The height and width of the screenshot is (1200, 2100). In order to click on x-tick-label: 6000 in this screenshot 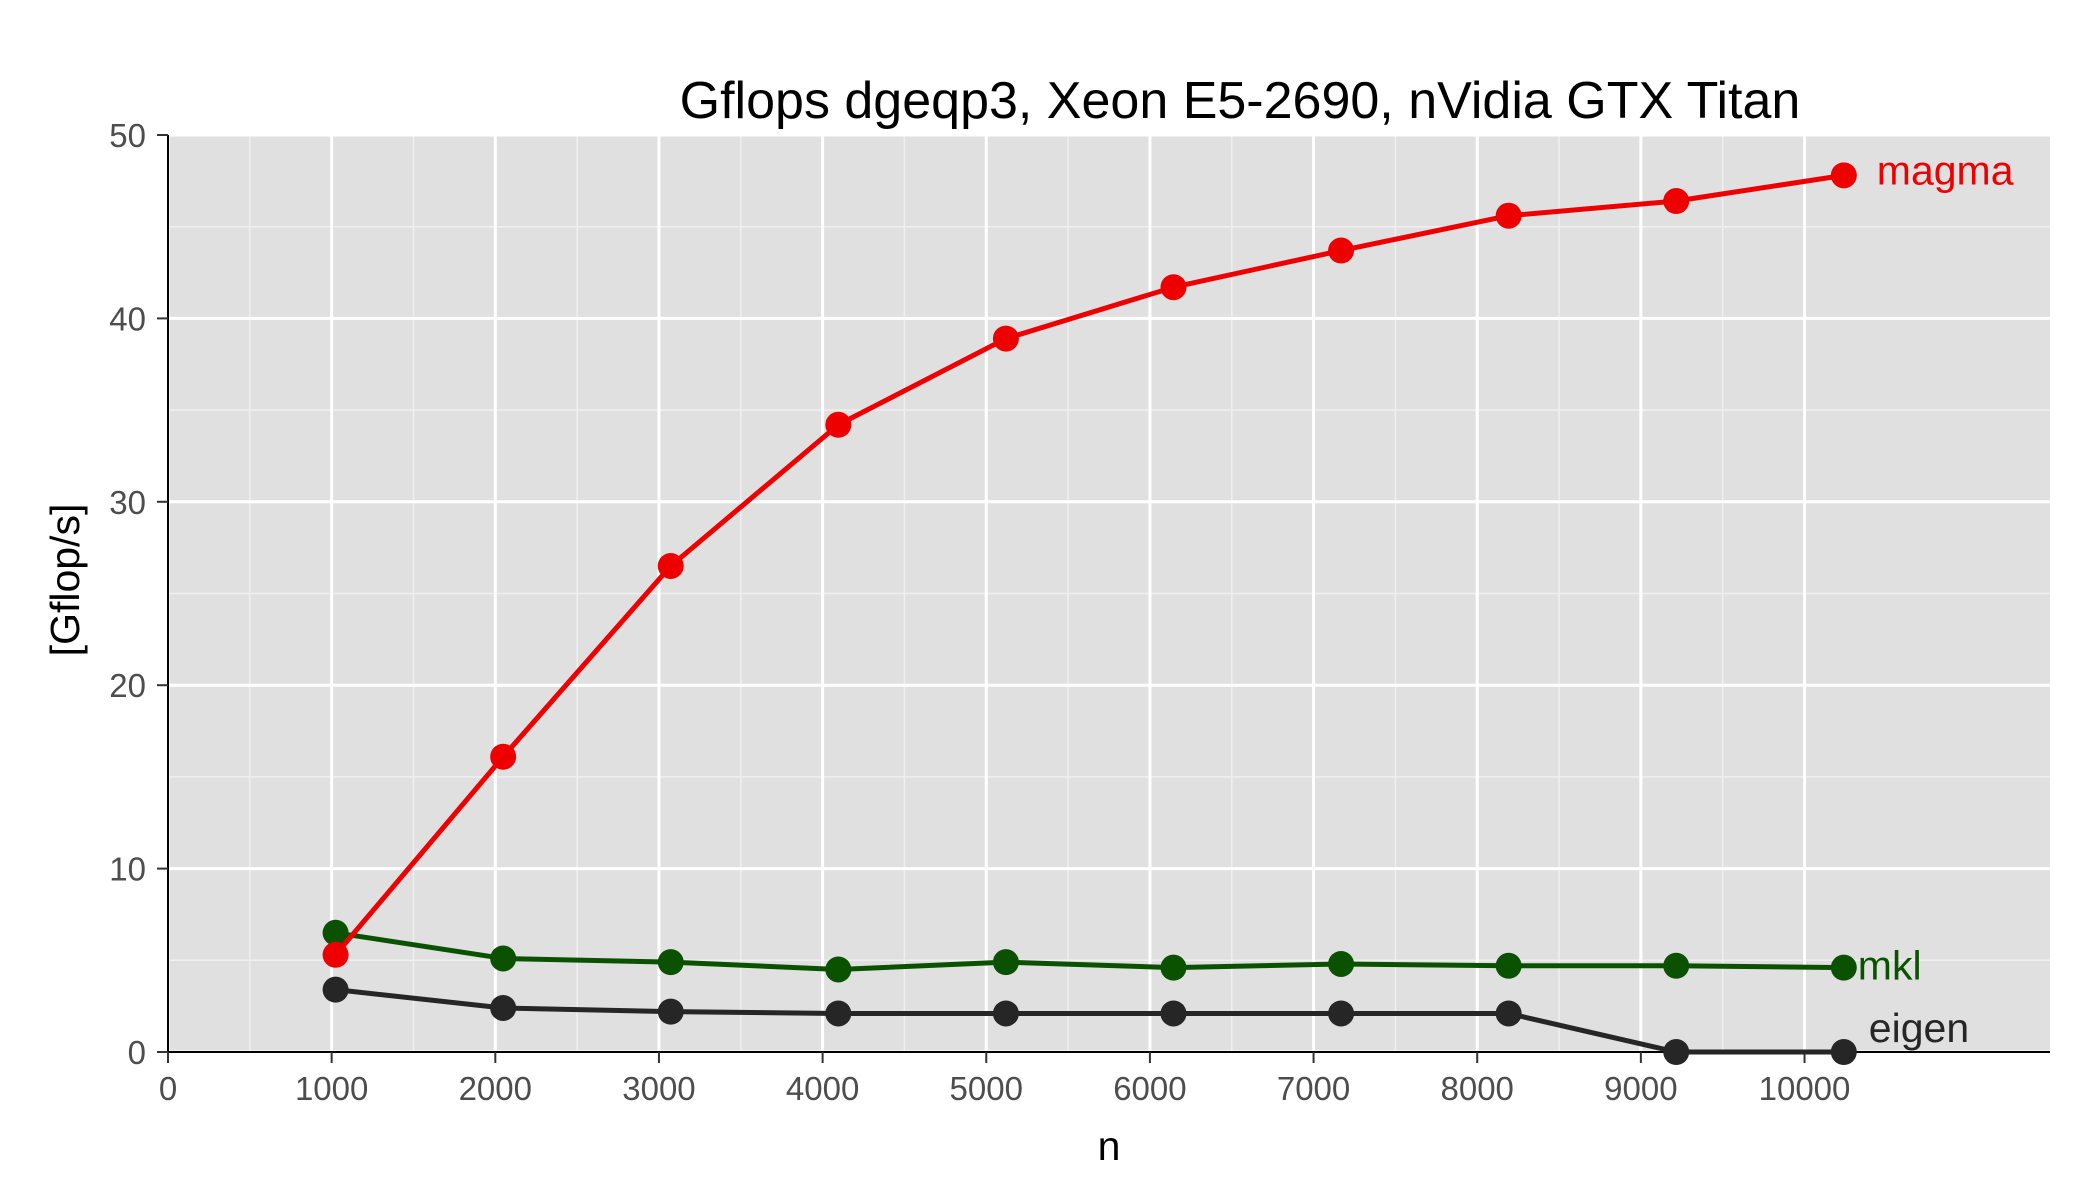, I will do `click(1149, 1088)`.